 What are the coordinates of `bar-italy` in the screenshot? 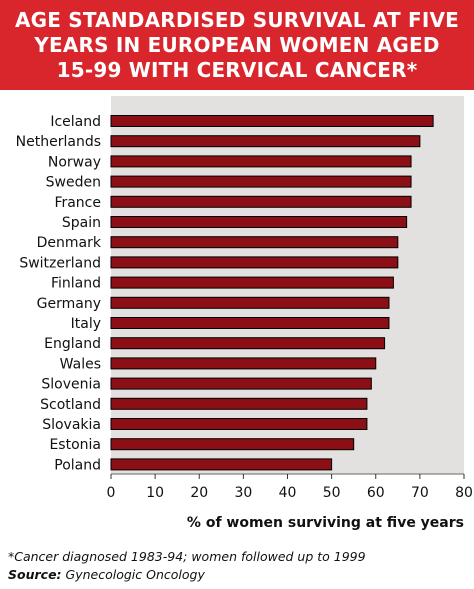 It's located at (250, 323).